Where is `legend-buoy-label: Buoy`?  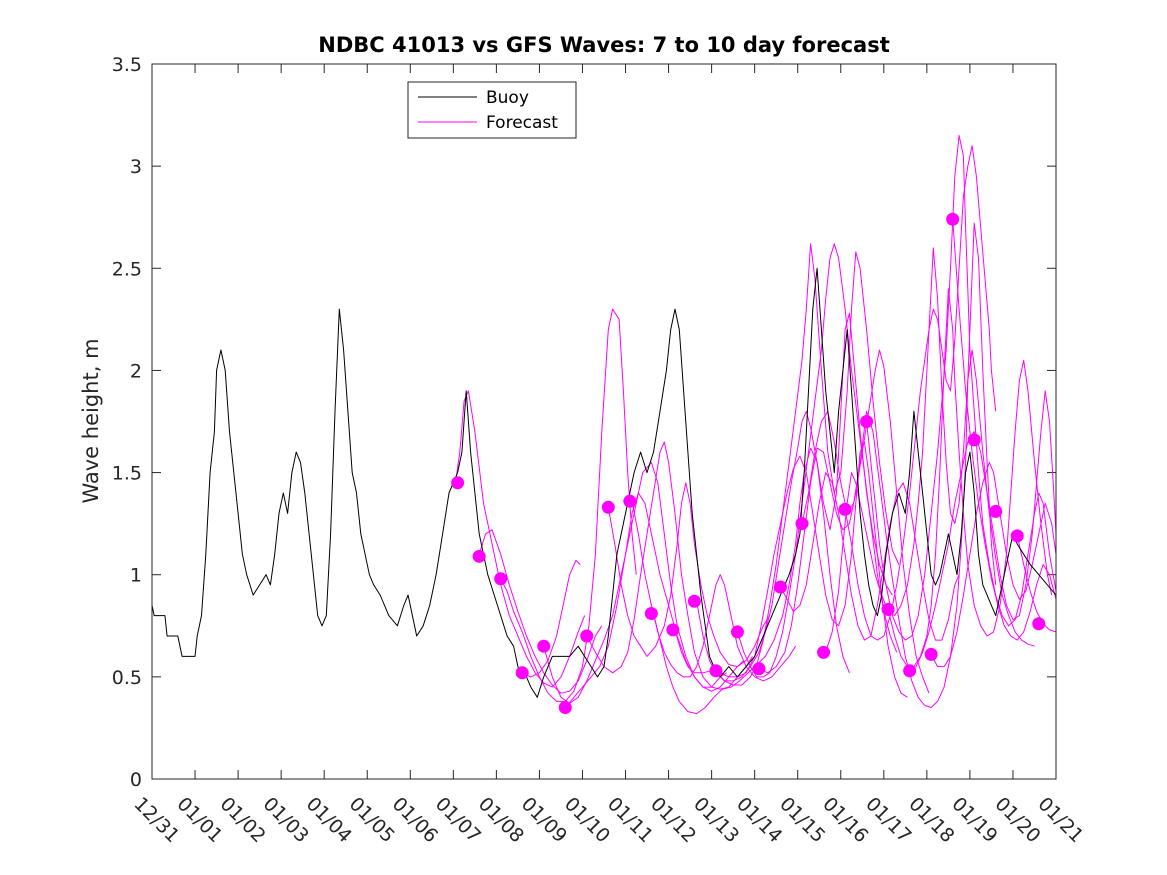 legend-buoy-label: Buoy is located at coordinates (507, 98).